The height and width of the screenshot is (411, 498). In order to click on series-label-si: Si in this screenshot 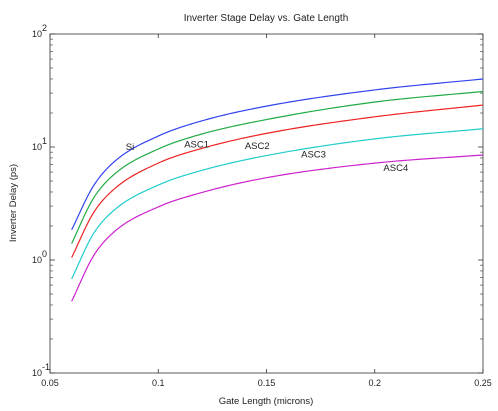, I will do `click(130, 147)`.